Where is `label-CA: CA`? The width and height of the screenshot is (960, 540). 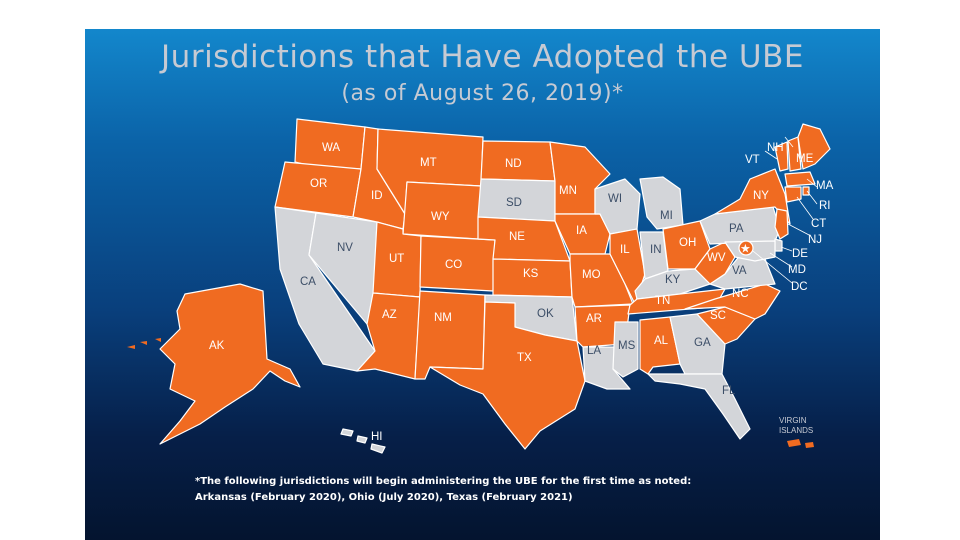 label-CA: CA is located at coordinates (308, 282).